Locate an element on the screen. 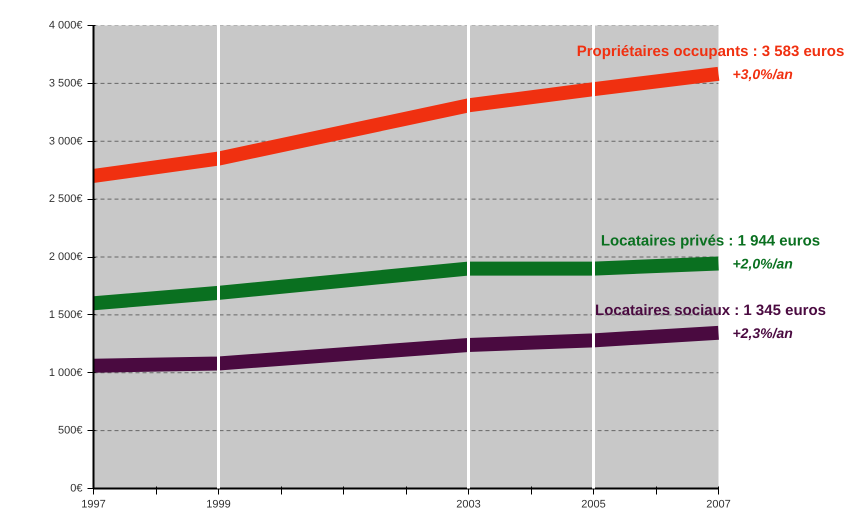 The image size is (856, 518). text: +2,3%/an is located at coordinates (762, 332).